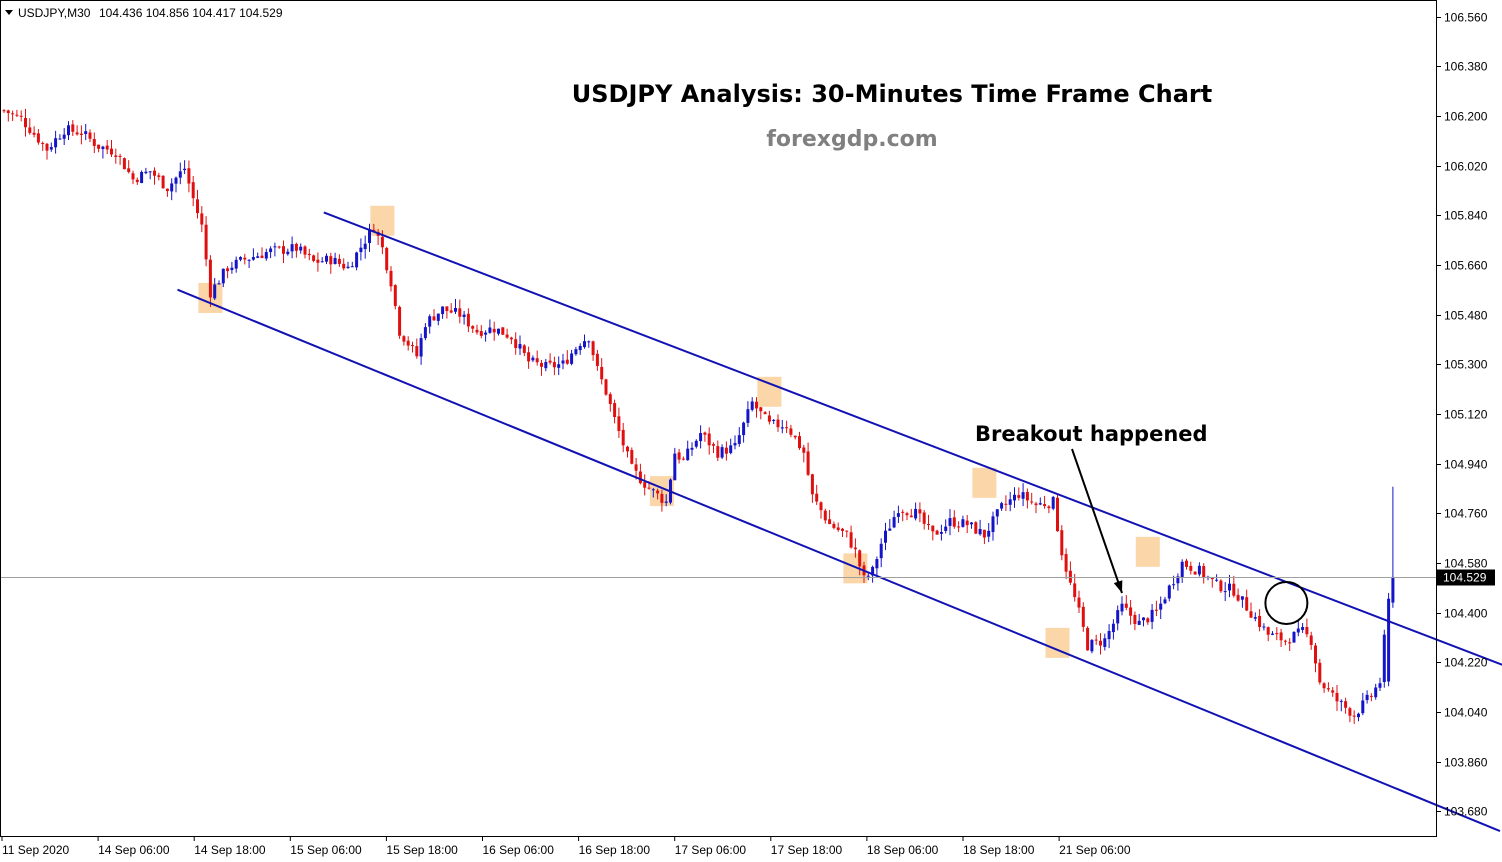 The height and width of the screenshot is (862, 1502). I want to click on price-tick-label: 103.680, so click(1466, 812).